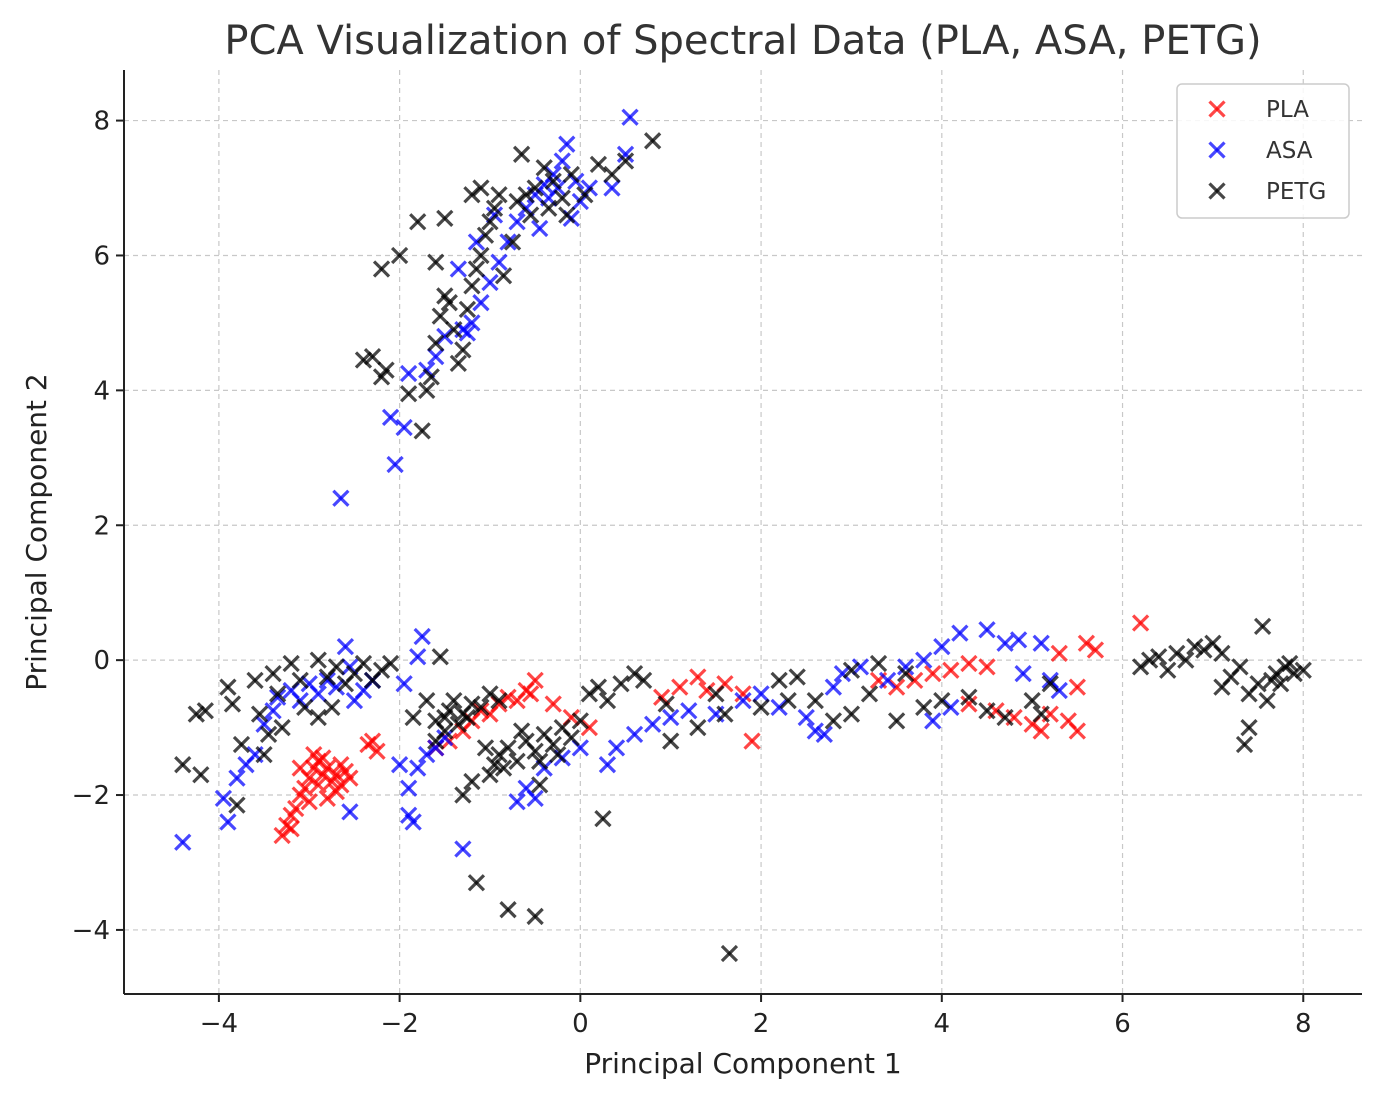  What do you see at coordinates (761, 1024) in the screenshot?
I see `x-tick-label: 2` at bounding box center [761, 1024].